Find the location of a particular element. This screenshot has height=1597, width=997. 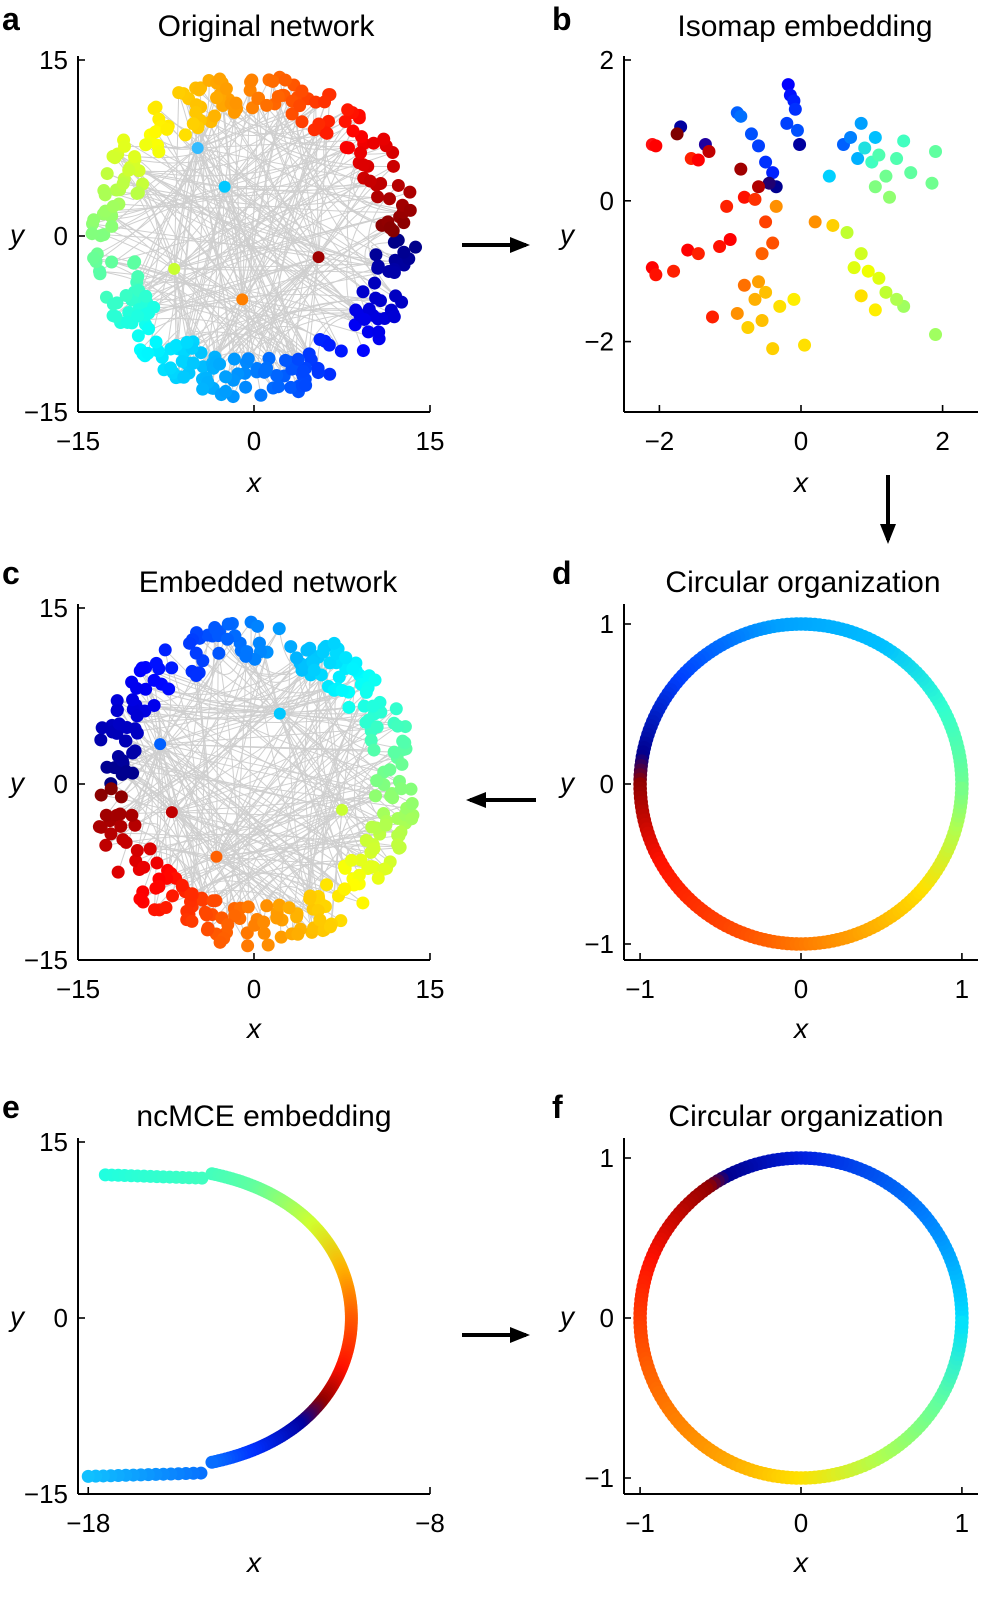

x-tick-label: −1 is located at coordinates (640, 989).